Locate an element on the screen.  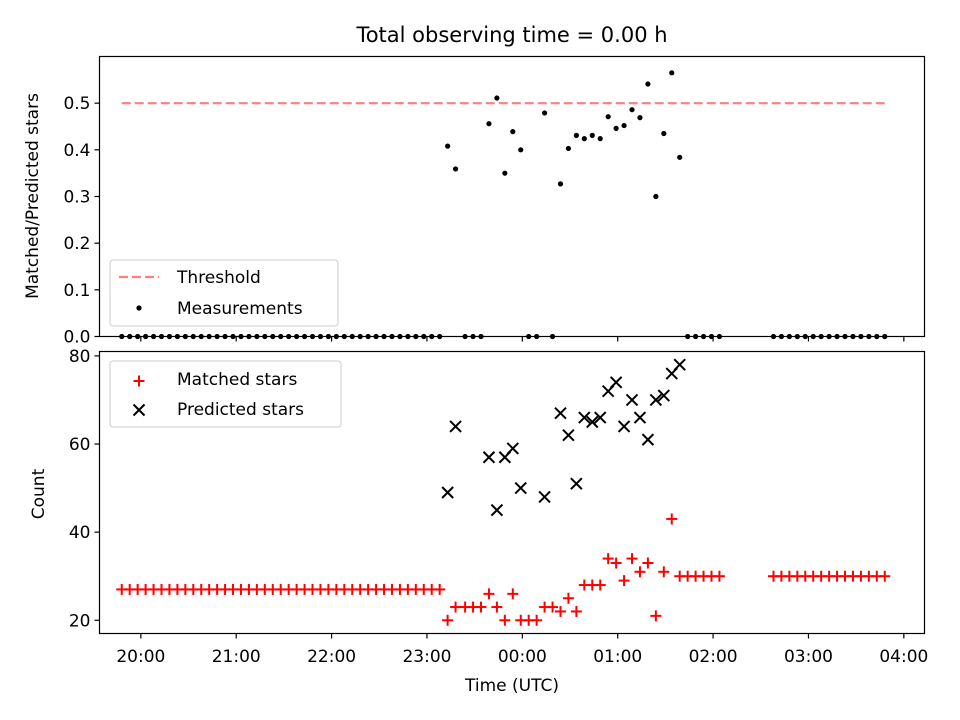
x-tick-label: 03:00 is located at coordinates (808, 657).